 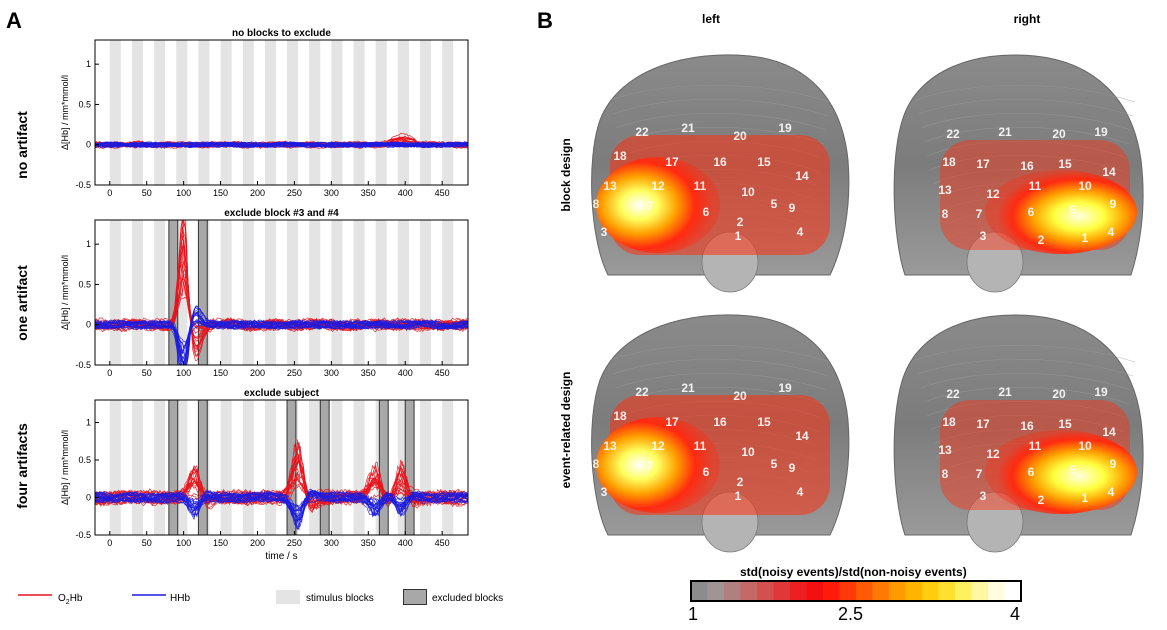 I want to click on y-tick-label: 0.5, so click(x=84, y=460).